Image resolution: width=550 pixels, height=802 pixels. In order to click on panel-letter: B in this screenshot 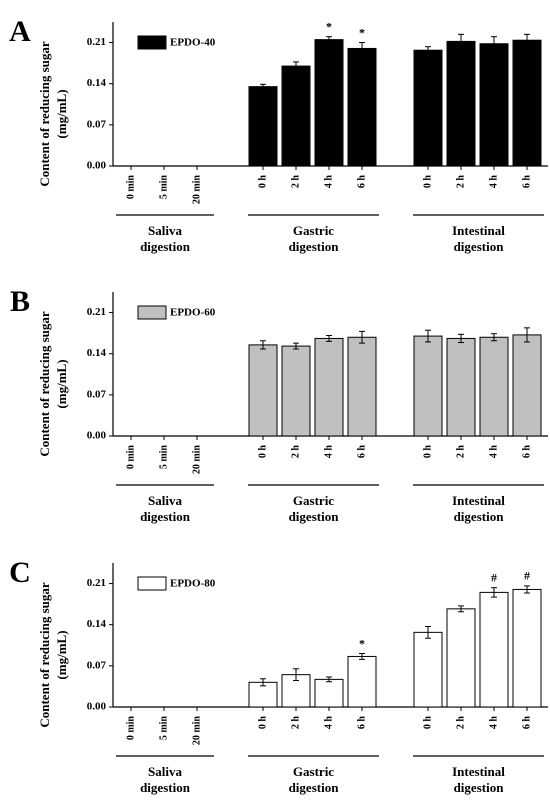, I will do `click(20, 301)`.